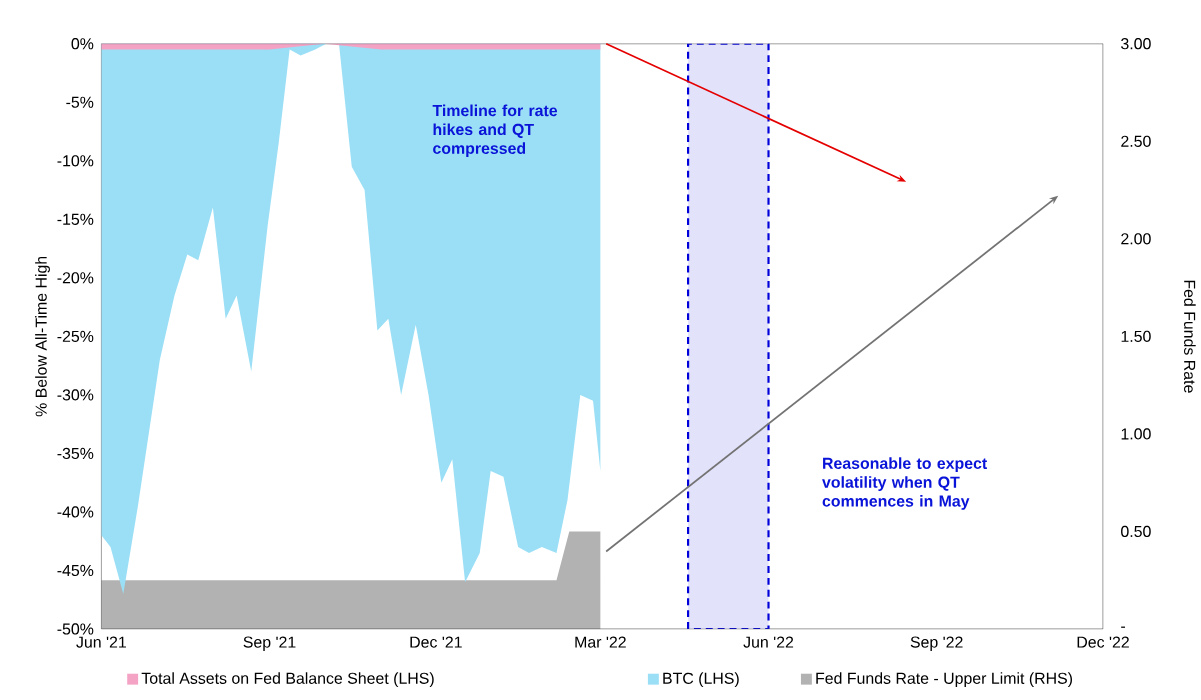 This screenshot has height=700, width=1201. Describe the element at coordinates (80, 102) in the screenshot. I see `y-tick-label: -5%` at that location.